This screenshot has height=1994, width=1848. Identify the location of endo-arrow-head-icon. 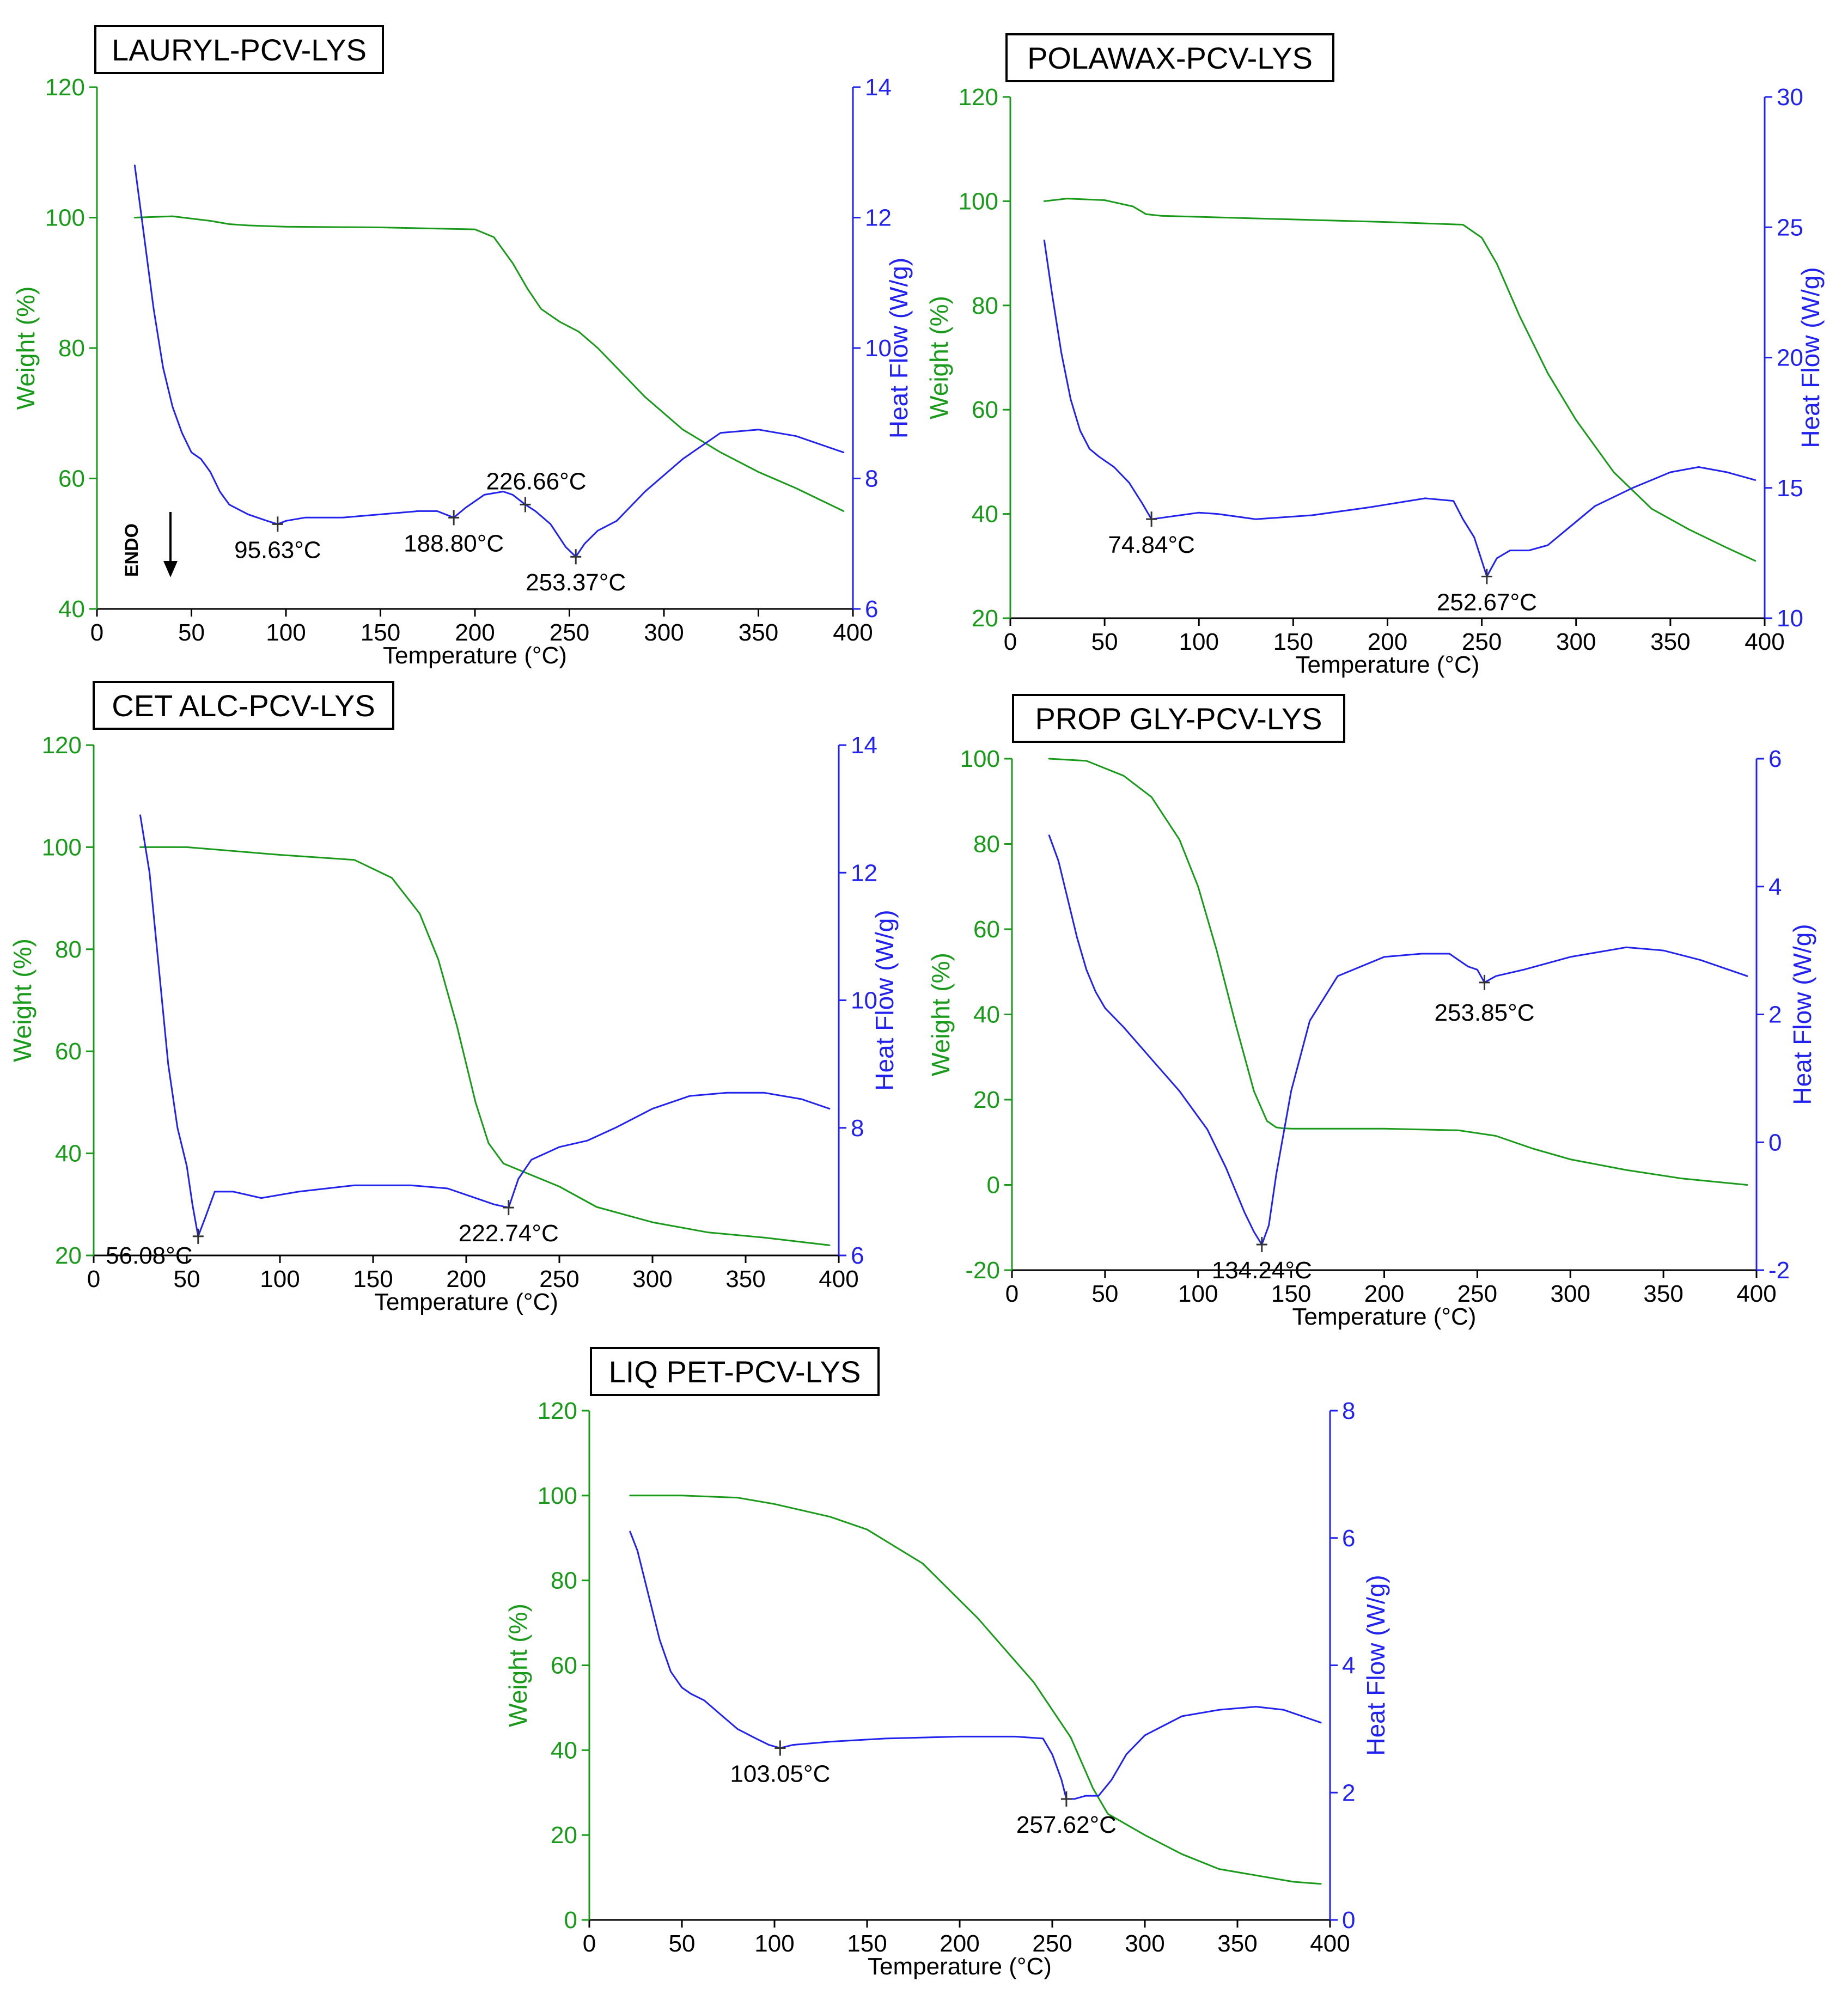
(170, 569).